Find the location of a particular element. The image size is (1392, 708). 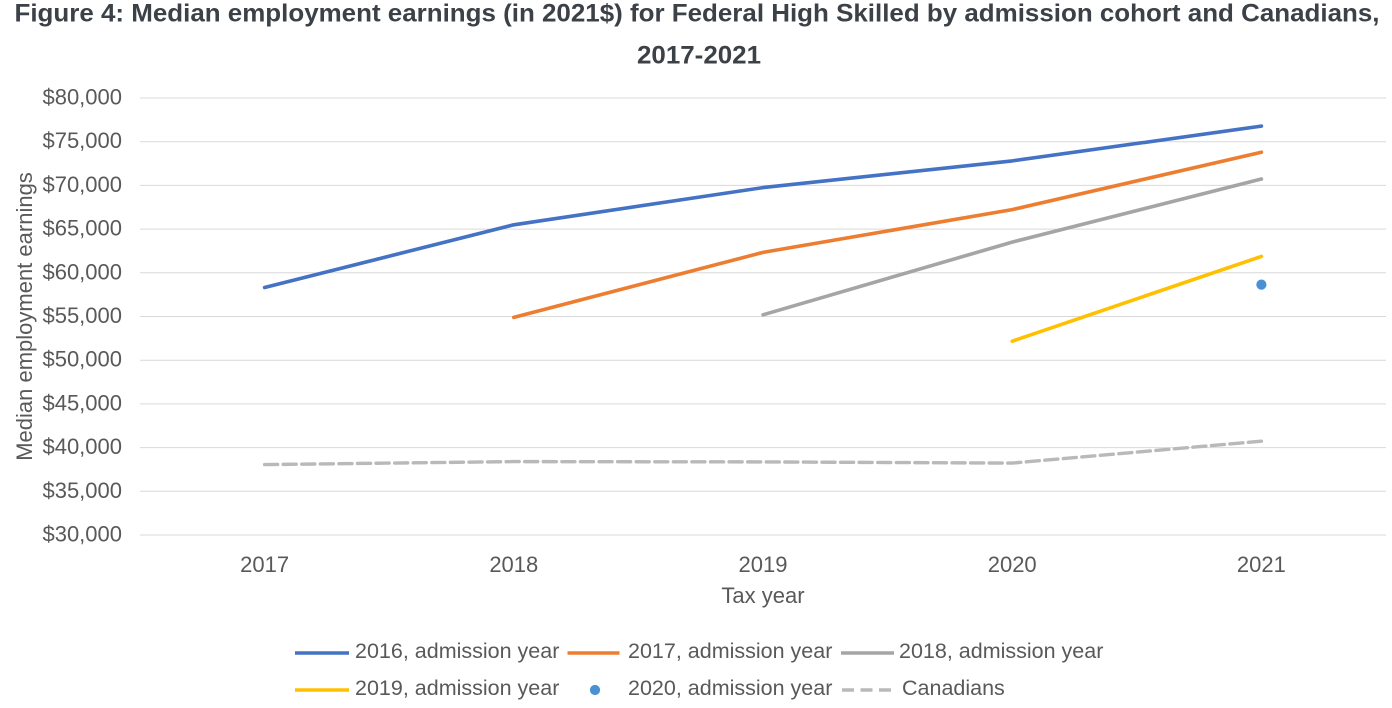

svg-text: $40,000 is located at coordinates (82, 446).